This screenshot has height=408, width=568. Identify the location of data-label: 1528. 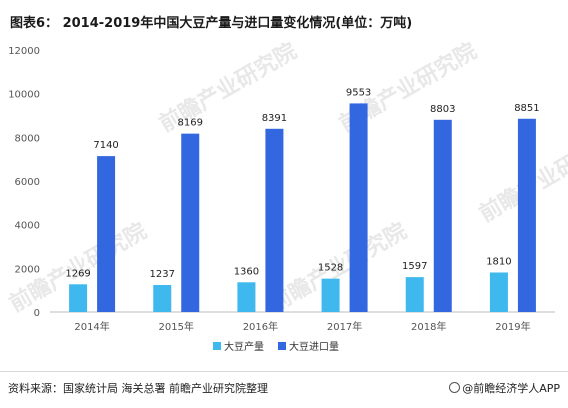
(330, 268).